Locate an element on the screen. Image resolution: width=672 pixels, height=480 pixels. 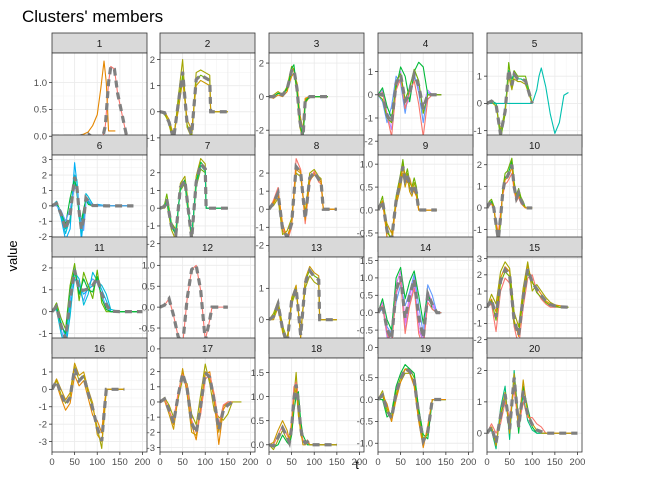
panel-9: 9 -0.5 0.0 0.5 1.0 is located at coordinates (415, 193).